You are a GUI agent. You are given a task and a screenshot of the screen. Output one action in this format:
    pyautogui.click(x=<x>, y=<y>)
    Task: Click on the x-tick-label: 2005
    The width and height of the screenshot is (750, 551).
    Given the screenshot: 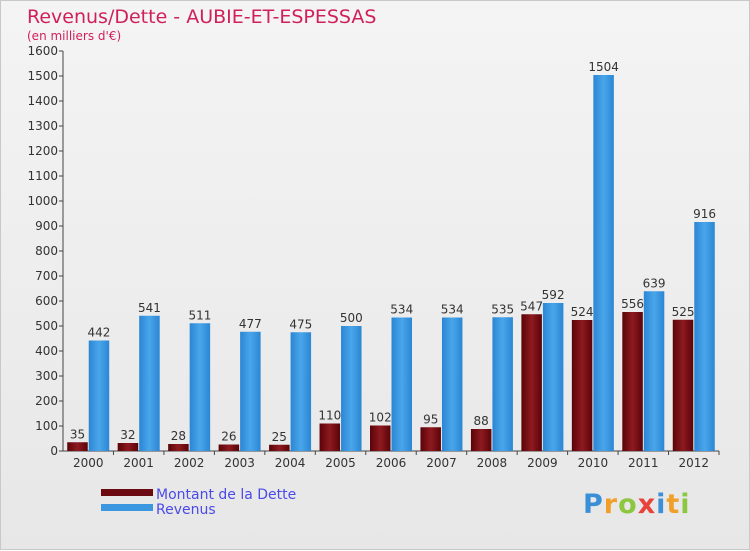 What is the action you would take?
    pyautogui.click(x=340, y=463)
    